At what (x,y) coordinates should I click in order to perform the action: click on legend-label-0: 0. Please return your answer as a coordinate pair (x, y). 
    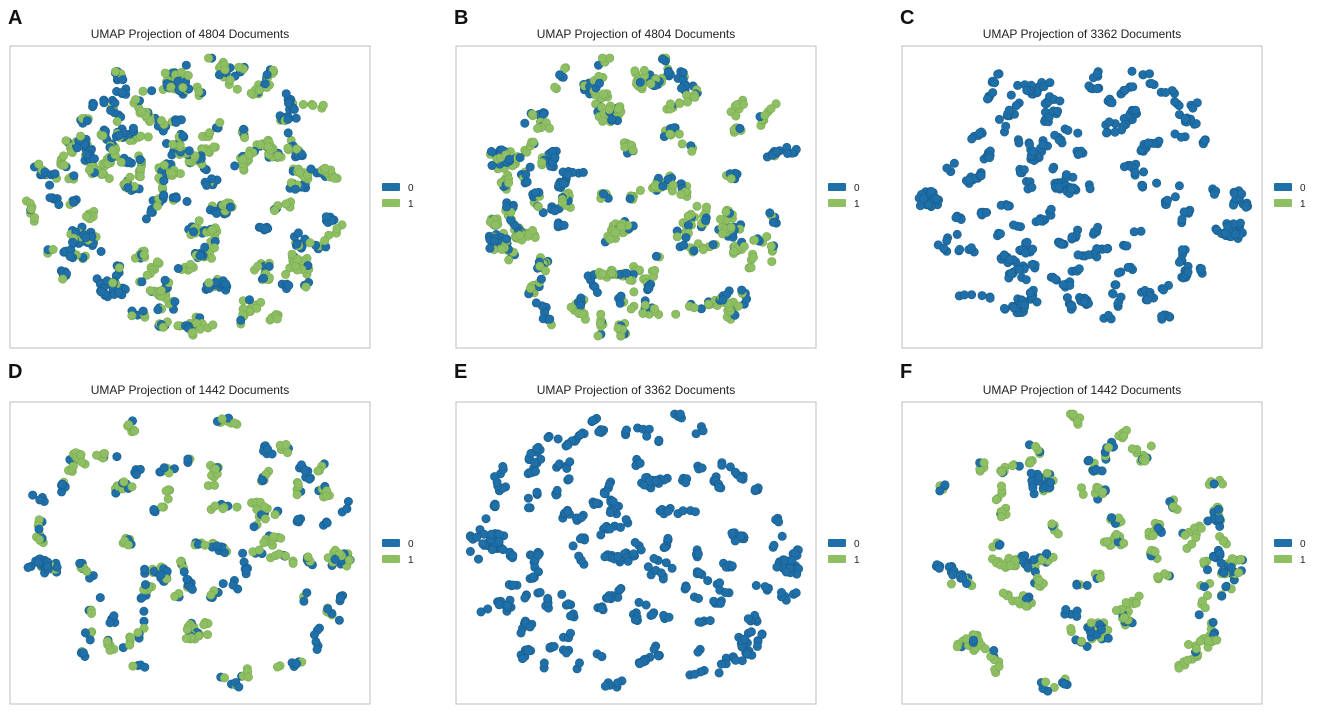
    Looking at the image, I should click on (857, 188).